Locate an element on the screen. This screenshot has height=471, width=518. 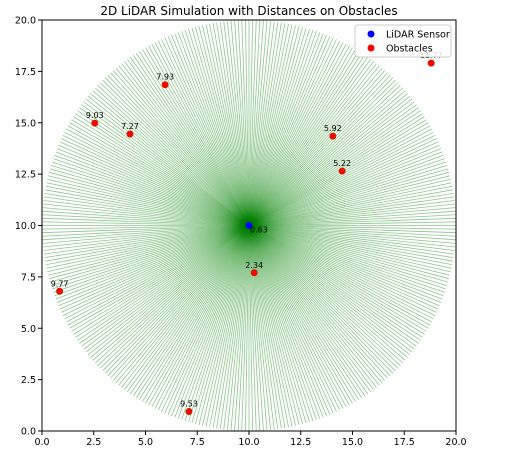
y-tick-label: 15.0 is located at coordinates (25, 123).